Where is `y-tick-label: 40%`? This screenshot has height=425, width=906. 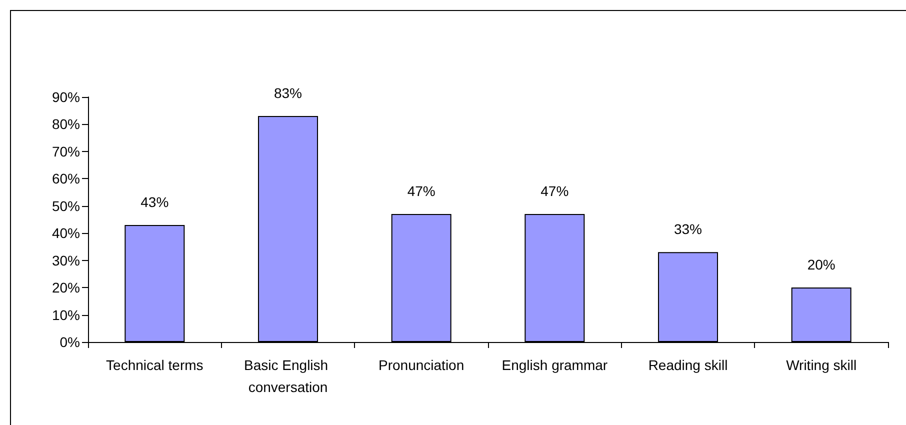 y-tick-label: 40% is located at coordinates (66, 233).